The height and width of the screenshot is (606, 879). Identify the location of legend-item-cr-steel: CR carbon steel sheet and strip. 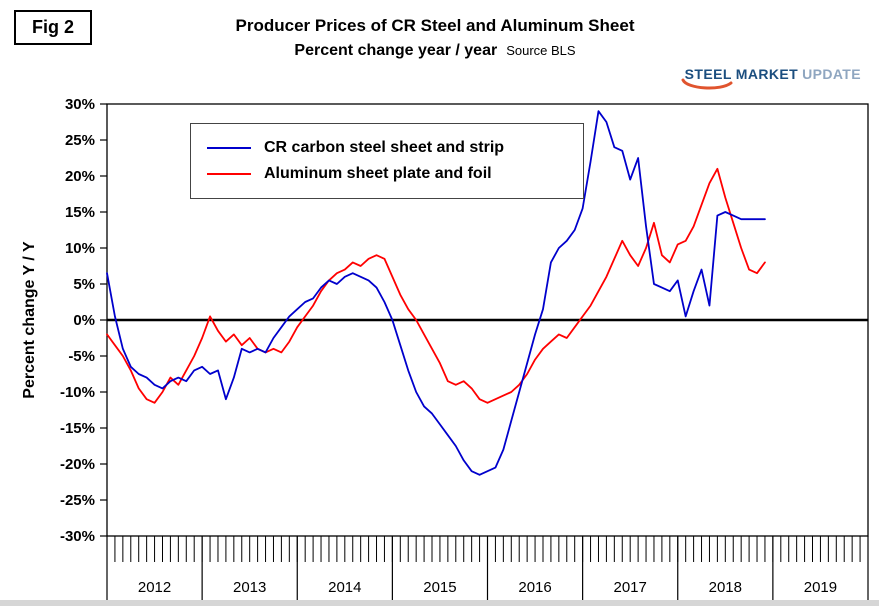
(388, 148).